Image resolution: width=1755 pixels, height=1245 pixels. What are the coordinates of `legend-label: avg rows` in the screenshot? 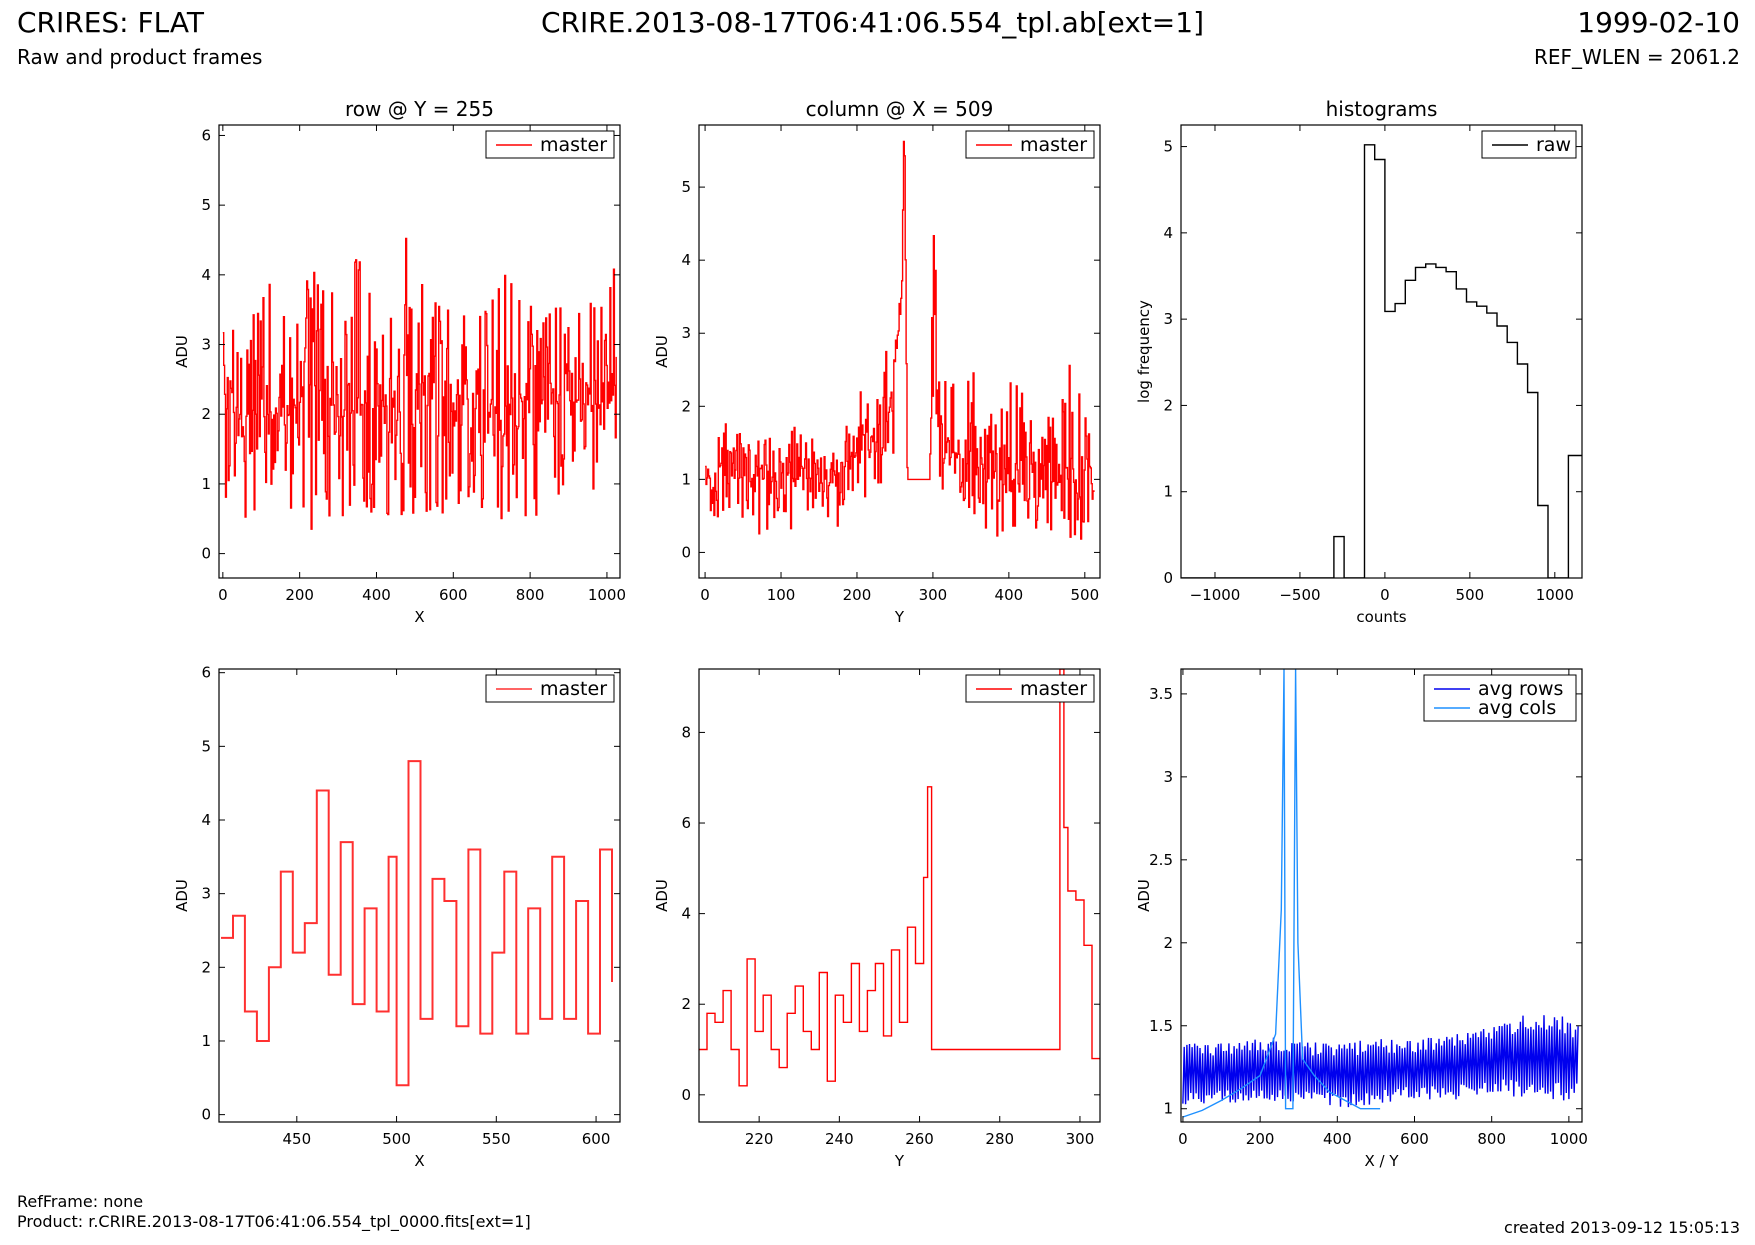 It's located at (1520, 689).